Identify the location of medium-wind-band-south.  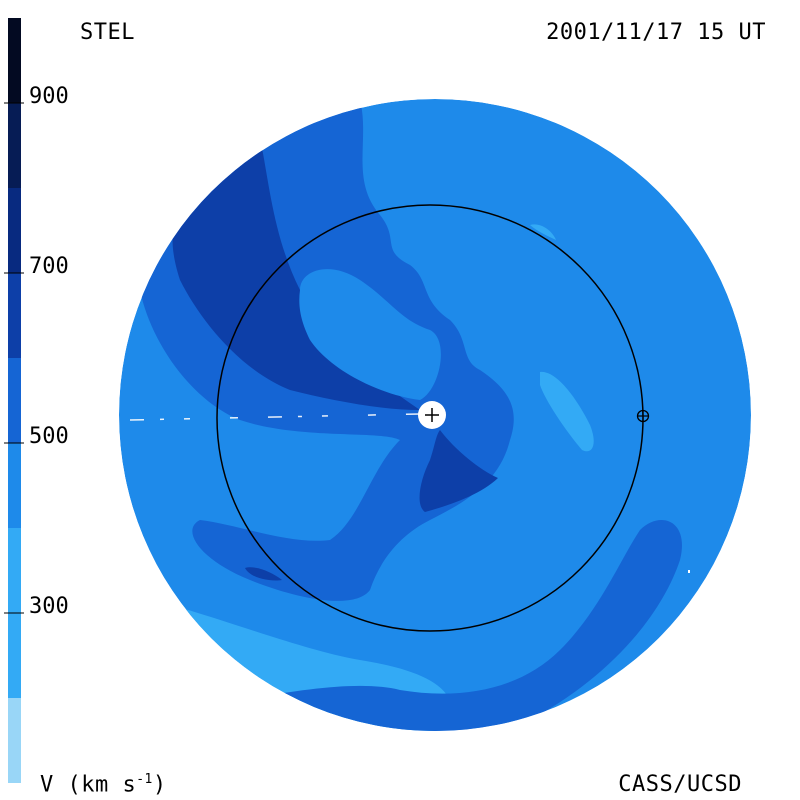
(461, 625).